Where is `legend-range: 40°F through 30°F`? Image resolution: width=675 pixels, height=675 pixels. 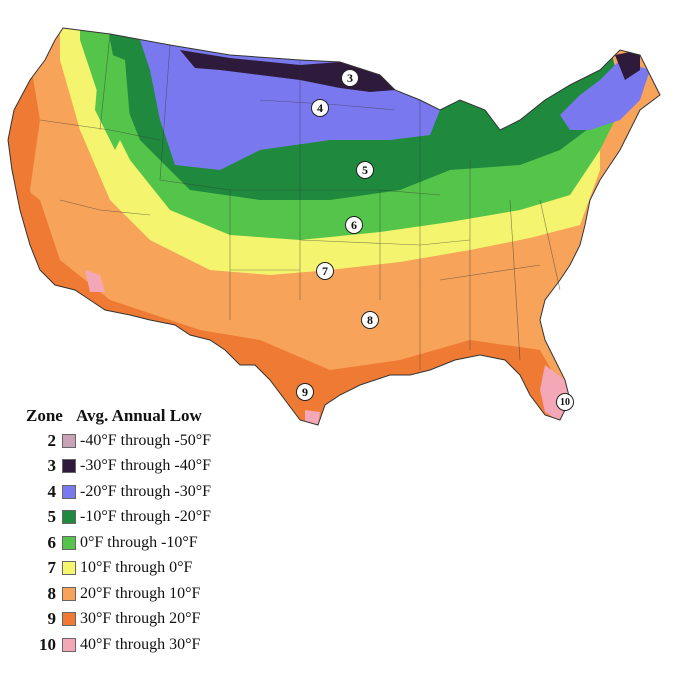
legend-range: 40°F through 30°F is located at coordinates (140, 644).